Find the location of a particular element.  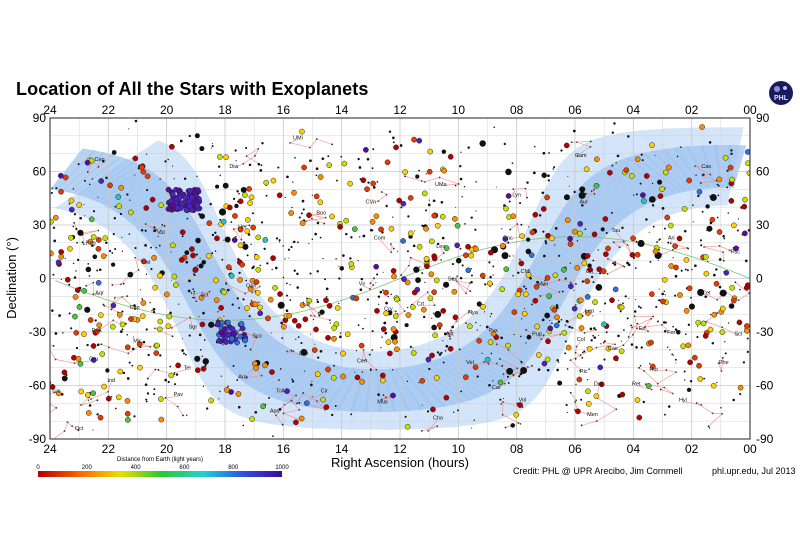

constellation-label: Tau is located at coordinates (615, 231).